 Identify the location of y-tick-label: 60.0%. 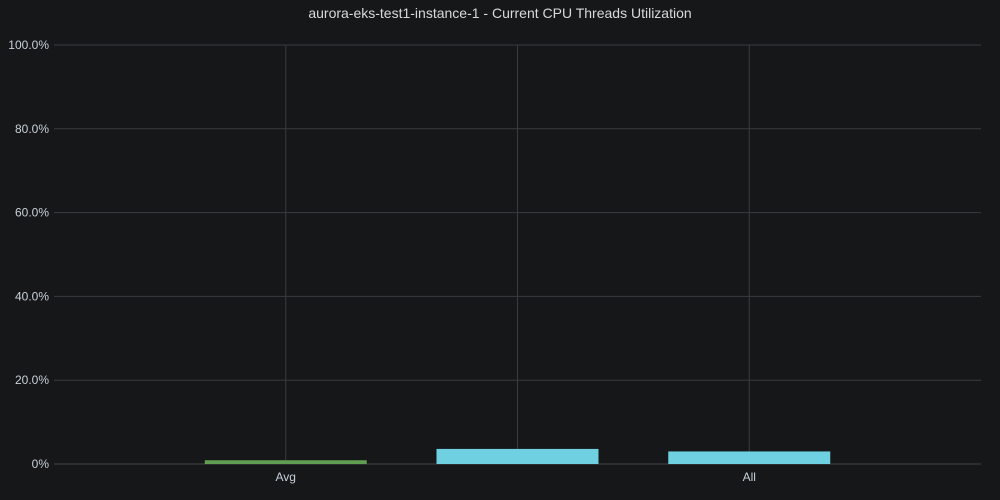
(32, 213).